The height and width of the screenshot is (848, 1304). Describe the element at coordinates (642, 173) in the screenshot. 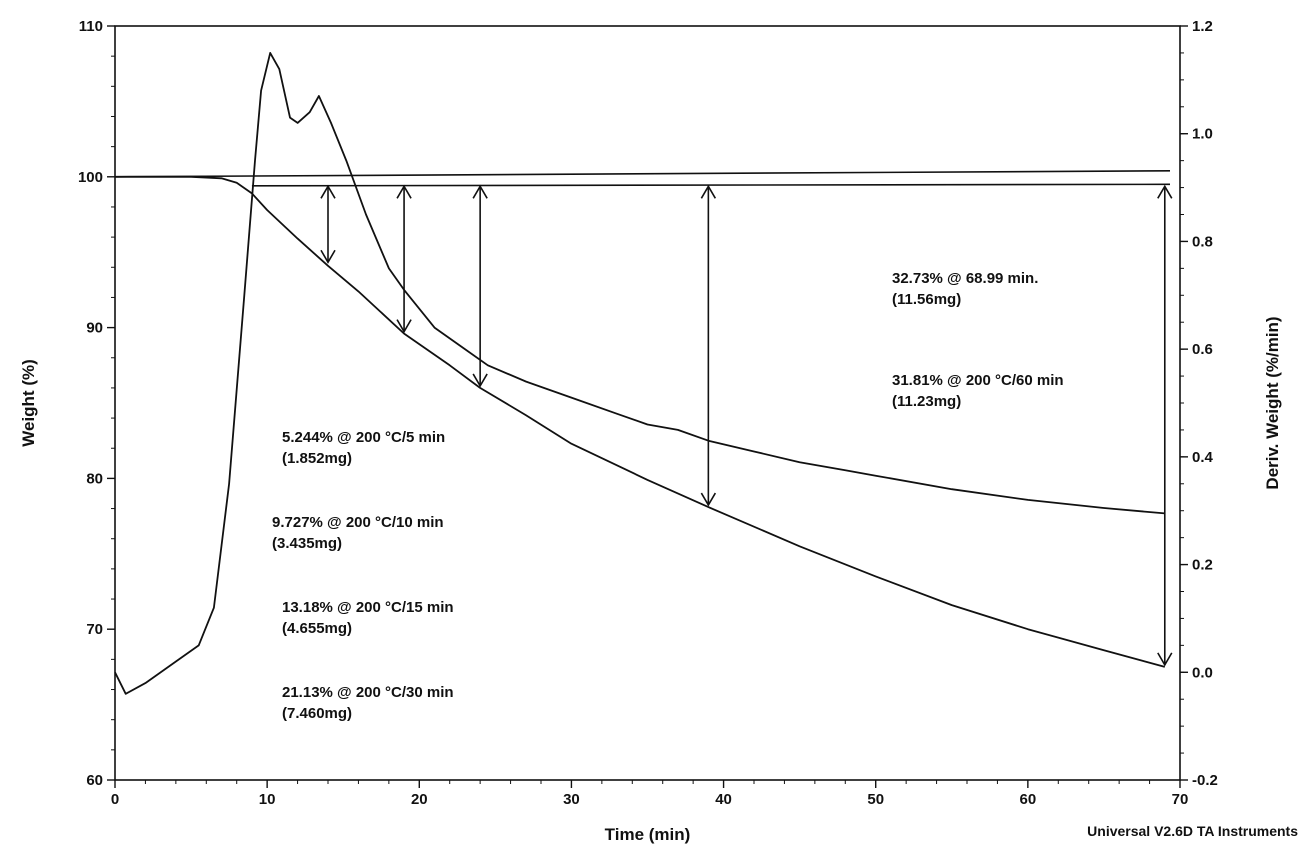

I see `baseline-upper` at that location.